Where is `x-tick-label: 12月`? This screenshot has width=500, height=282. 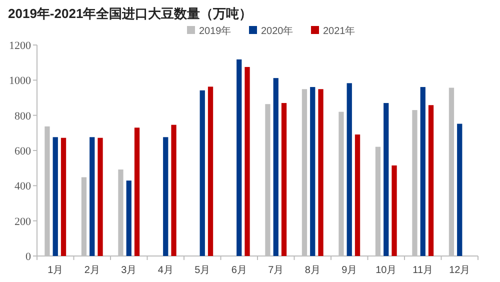 x-tick-label: 12月 is located at coordinates (459, 270).